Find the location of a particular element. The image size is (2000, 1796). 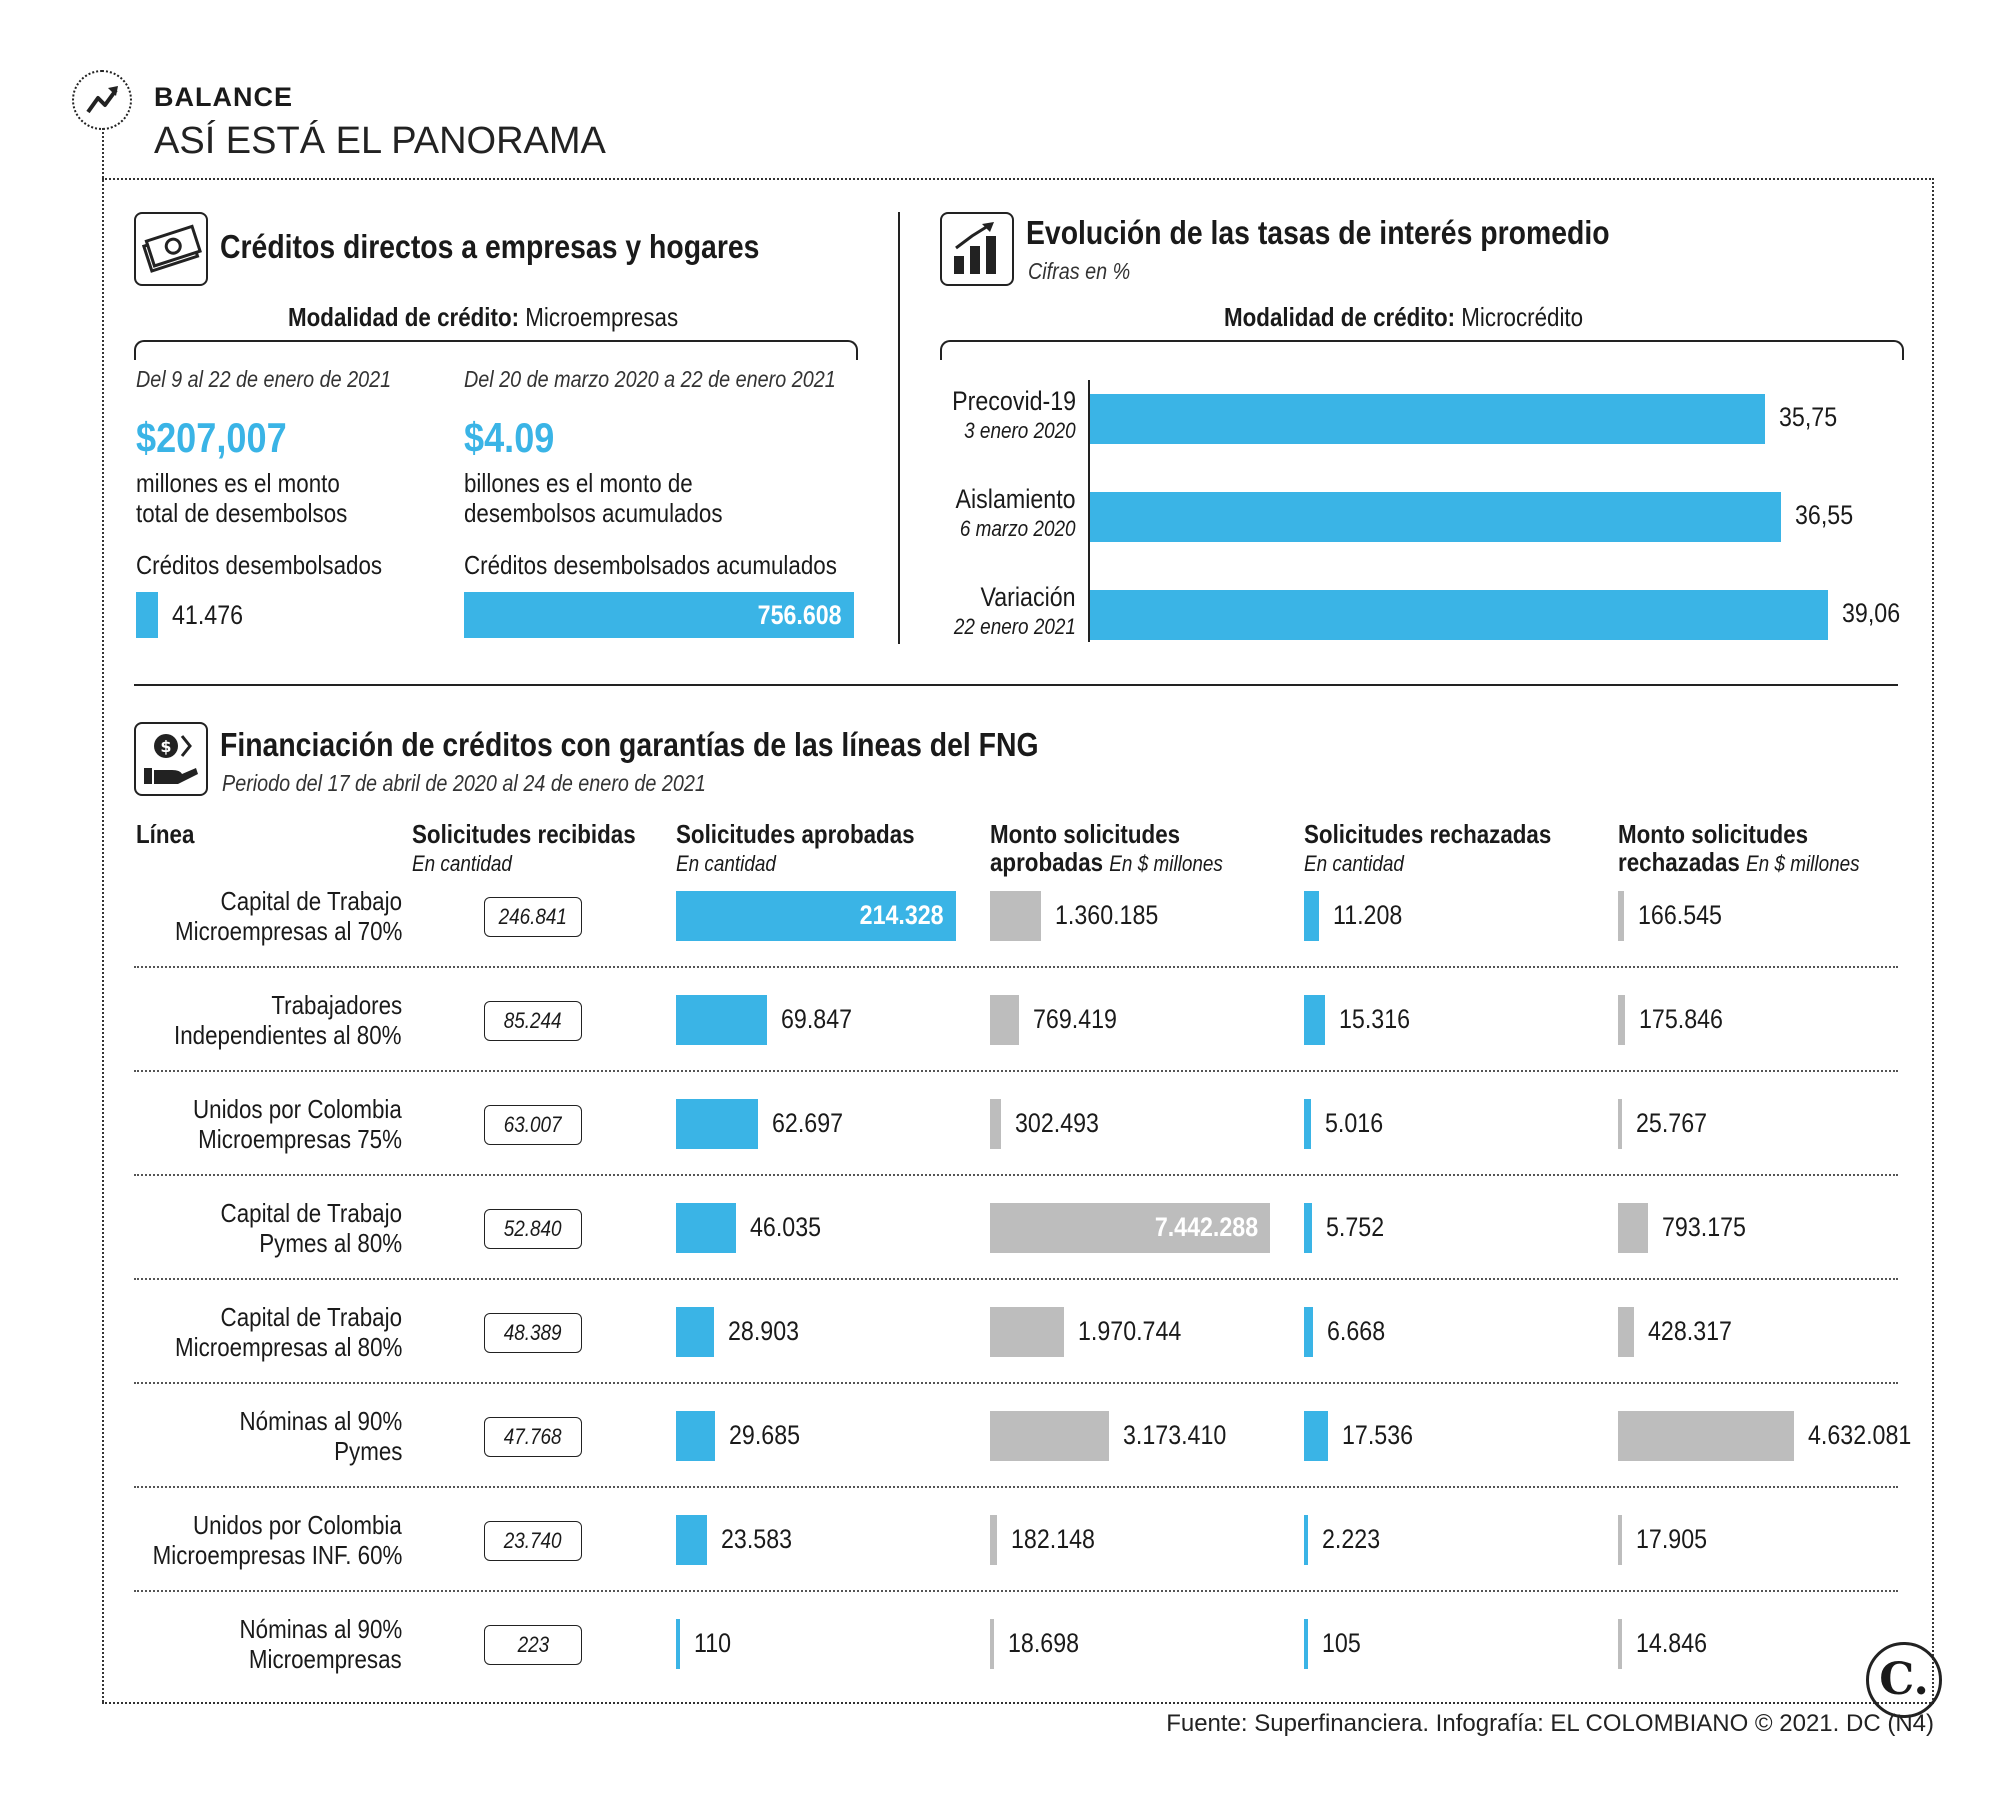

rate-category-date: 22 enero 2021 is located at coordinates (1005, 627).